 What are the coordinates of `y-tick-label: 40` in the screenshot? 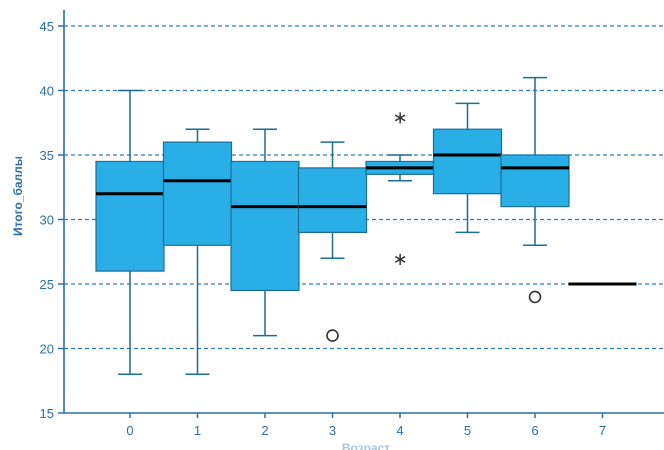 It's located at (47, 91).